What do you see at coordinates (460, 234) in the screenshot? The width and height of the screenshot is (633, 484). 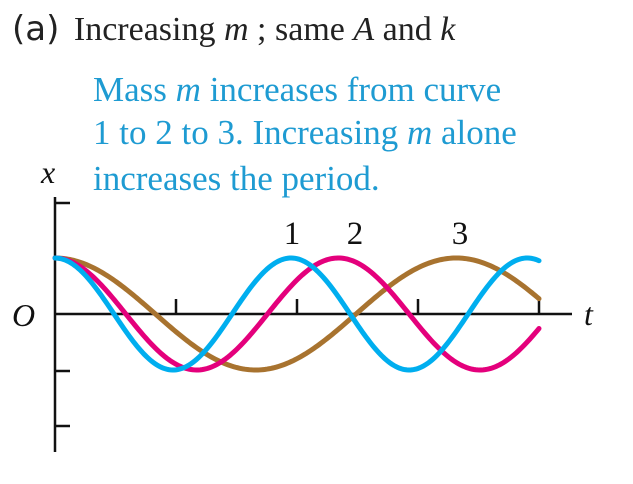 I see `curve-label-3: 3` at bounding box center [460, 234].